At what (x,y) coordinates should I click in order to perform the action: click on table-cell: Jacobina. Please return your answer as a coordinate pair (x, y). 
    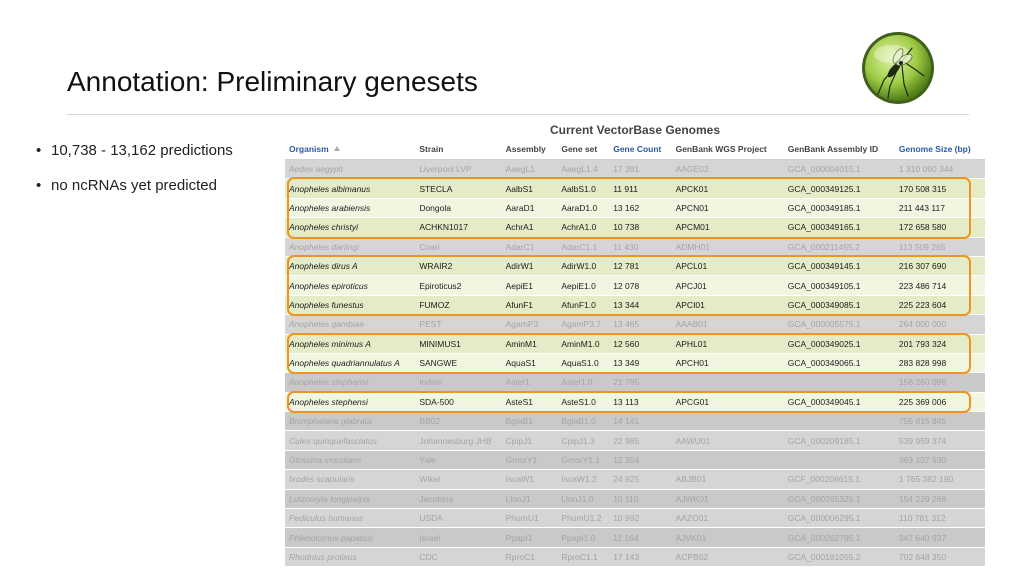
    Looking at the image, I should click on (436, 498).